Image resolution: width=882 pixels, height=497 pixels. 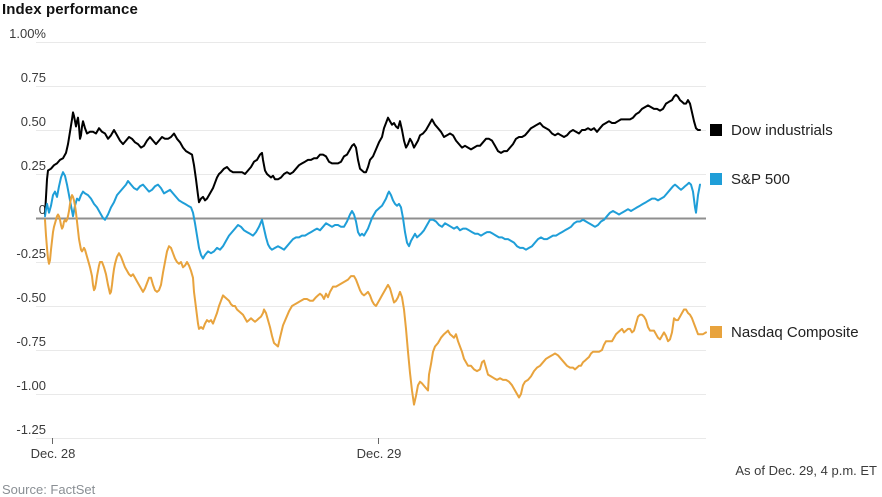 What do you see at coordinates (379, 453) in the screenshot?
I see `x-tick-label: Dec. 29` at bounding box center [379, 453].